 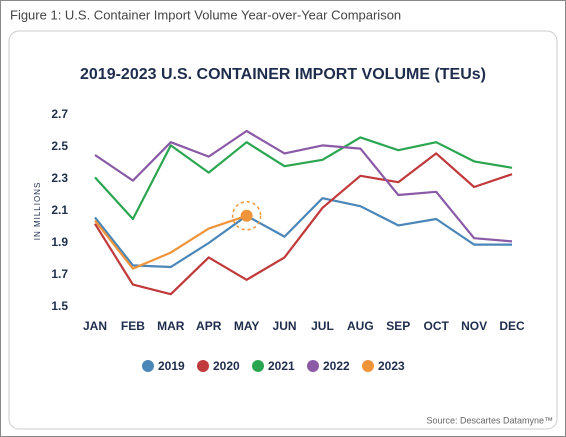 I want to click on highlight-point, so click(x=246, y=215).